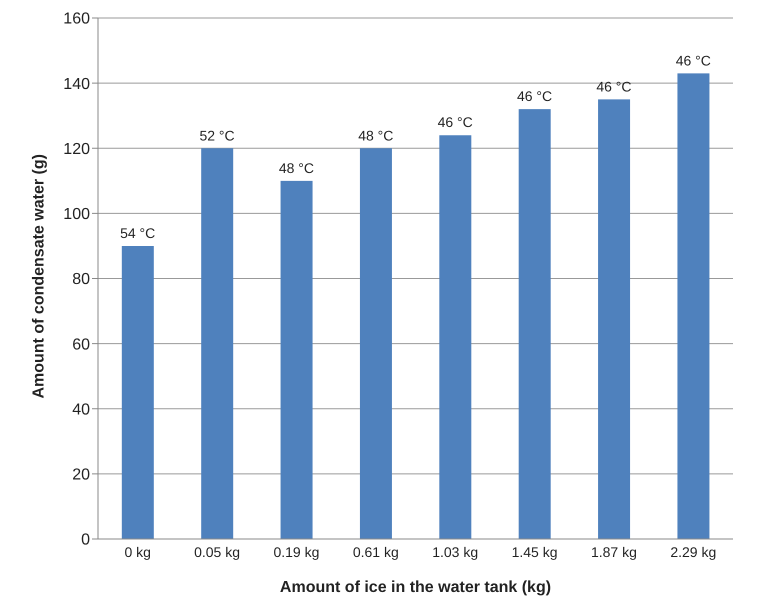 This screenshot has height=612, width=759. What do you see at coordinates (76, 19) in the screenshot?
I see `y-tick-label: 160` at bounding box center [76, 19].